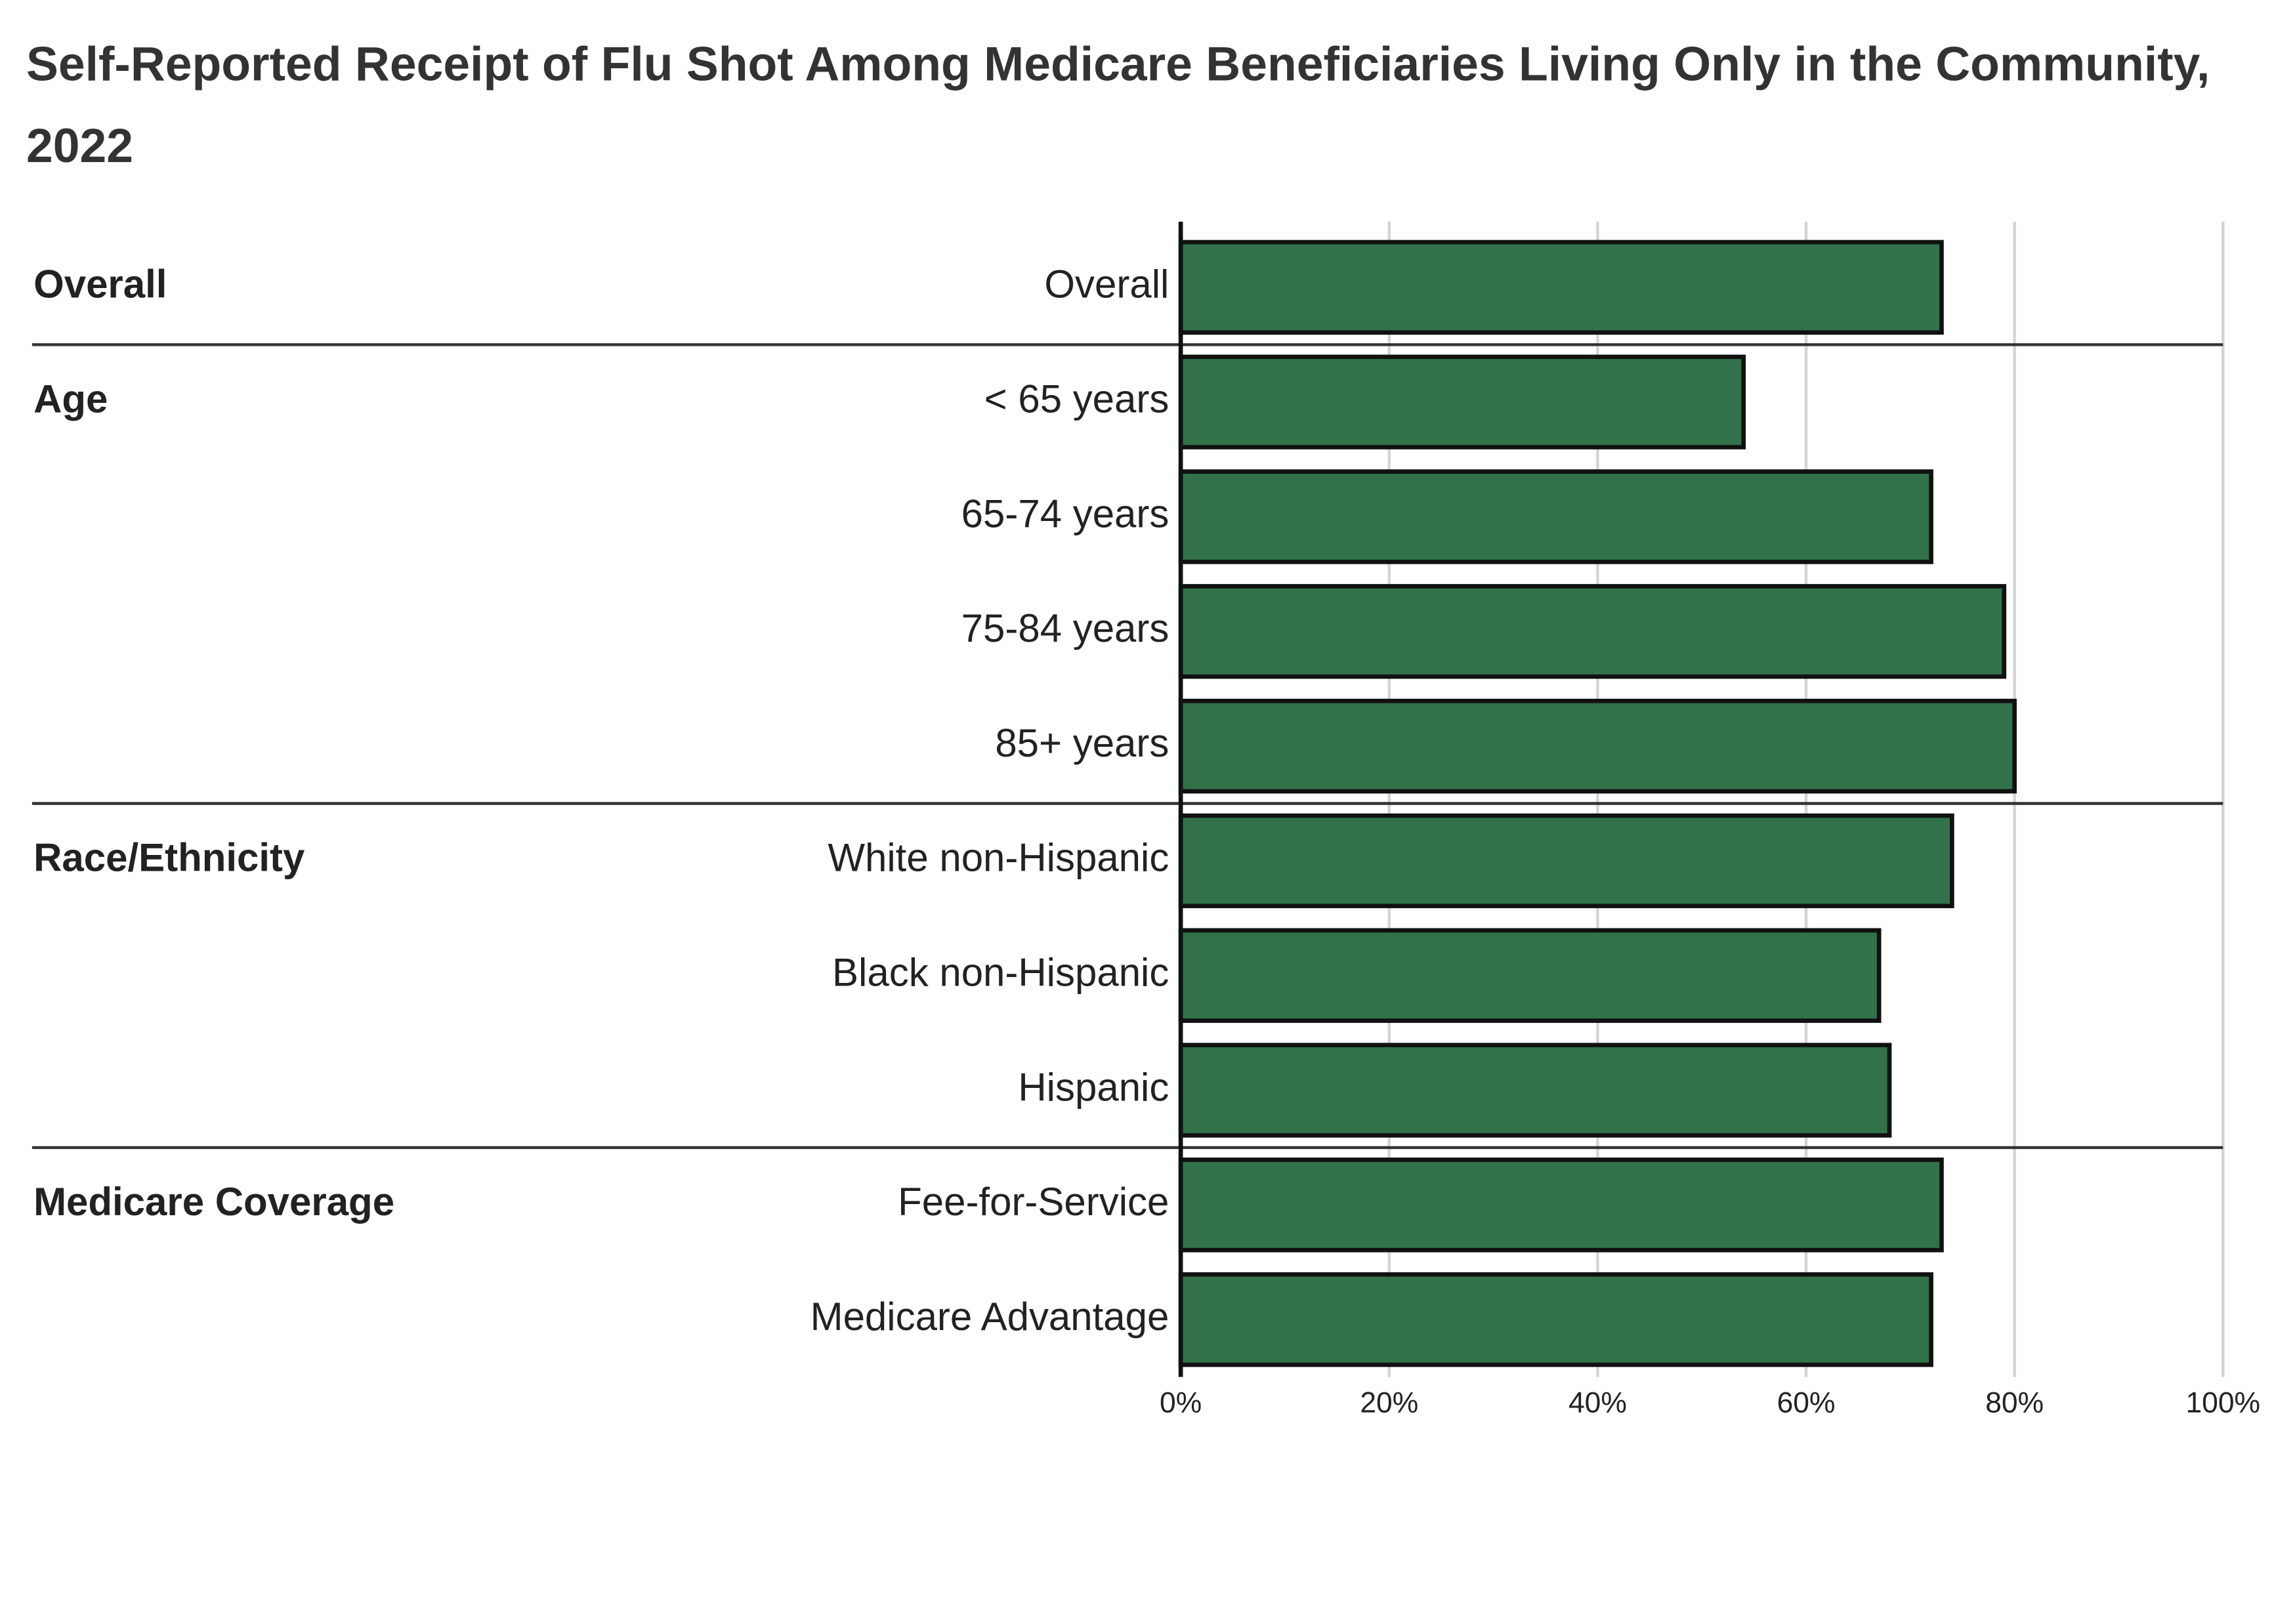 This screenshot has width=2274, height=1624. I want to click on category-label: 65-74 years, so click(1065, 513).